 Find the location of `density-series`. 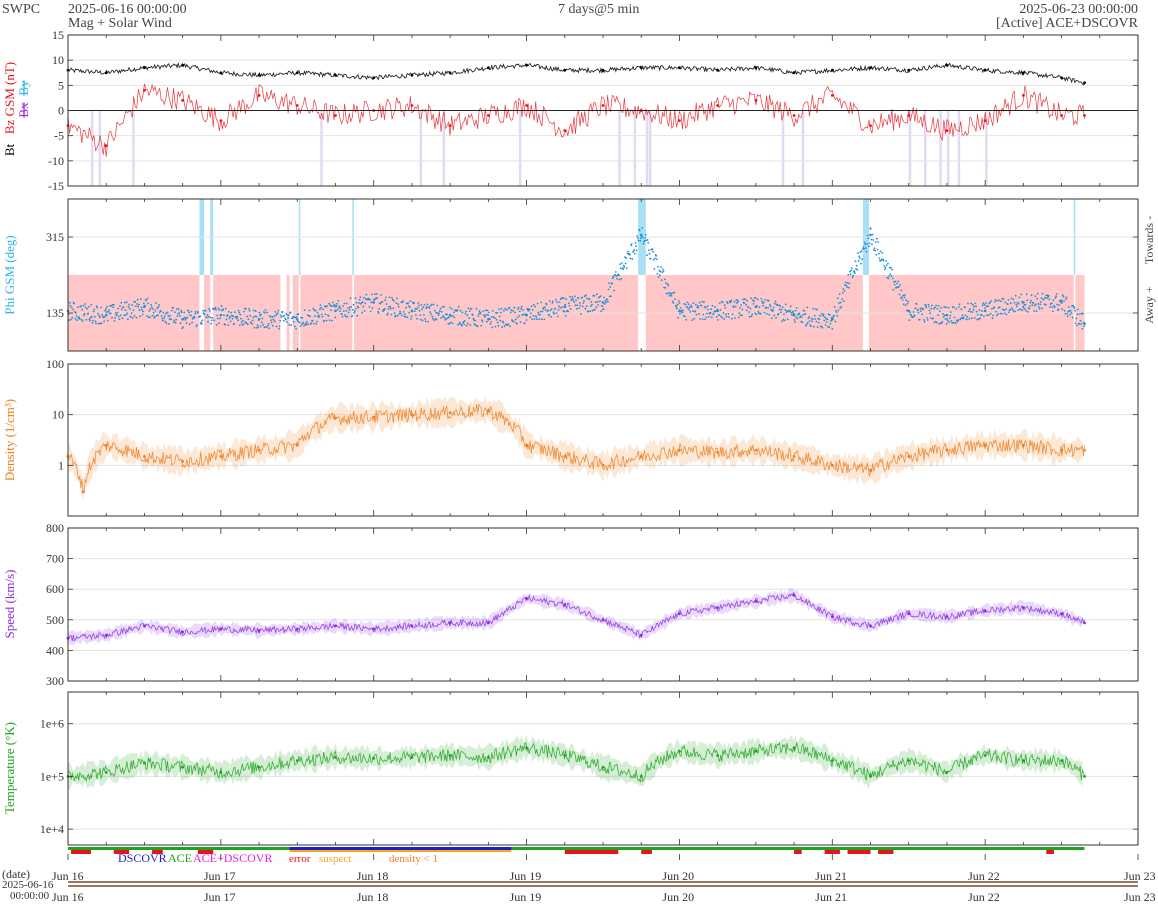

density-series is located at coordinates (576, 448).